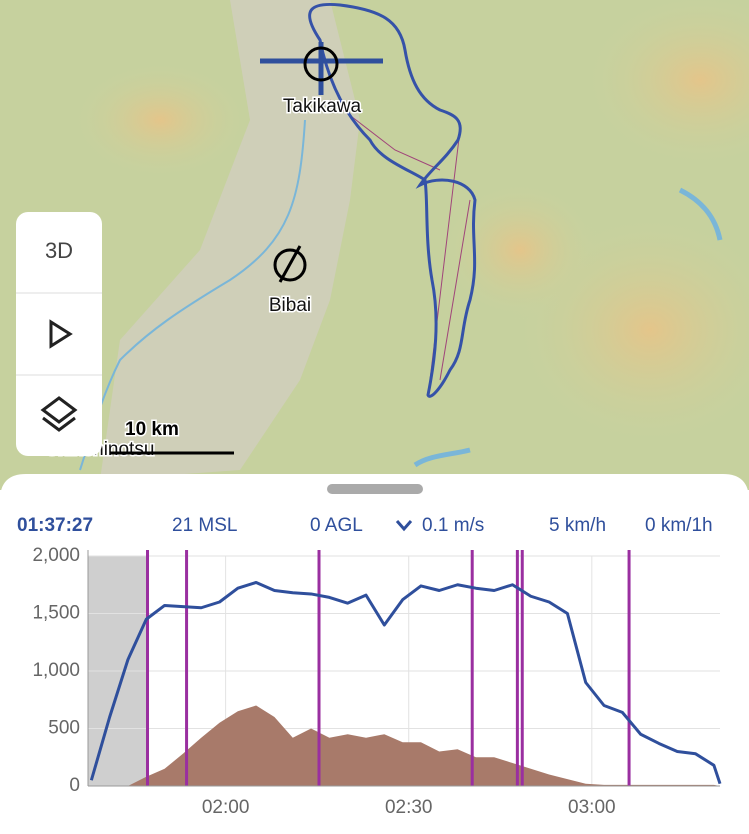 The height and width of the screenshot is (834, 749). What do you see at coordinates (59, 250) in the screenshot?
I see `3d-button: 3D` at bounding box center [59, 250].